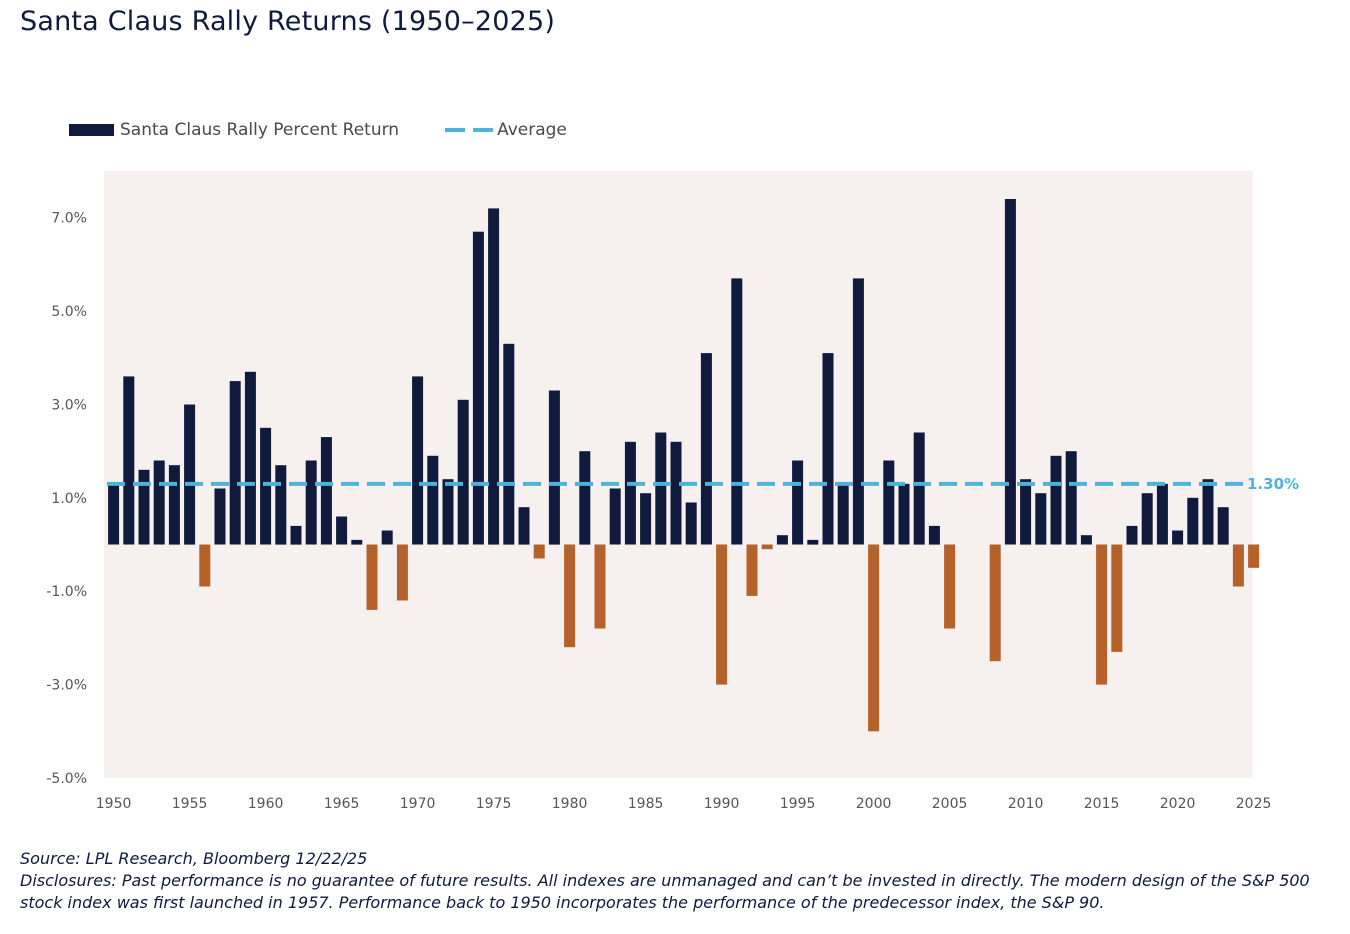  I want to click on bar-1989, so click(706, 449).